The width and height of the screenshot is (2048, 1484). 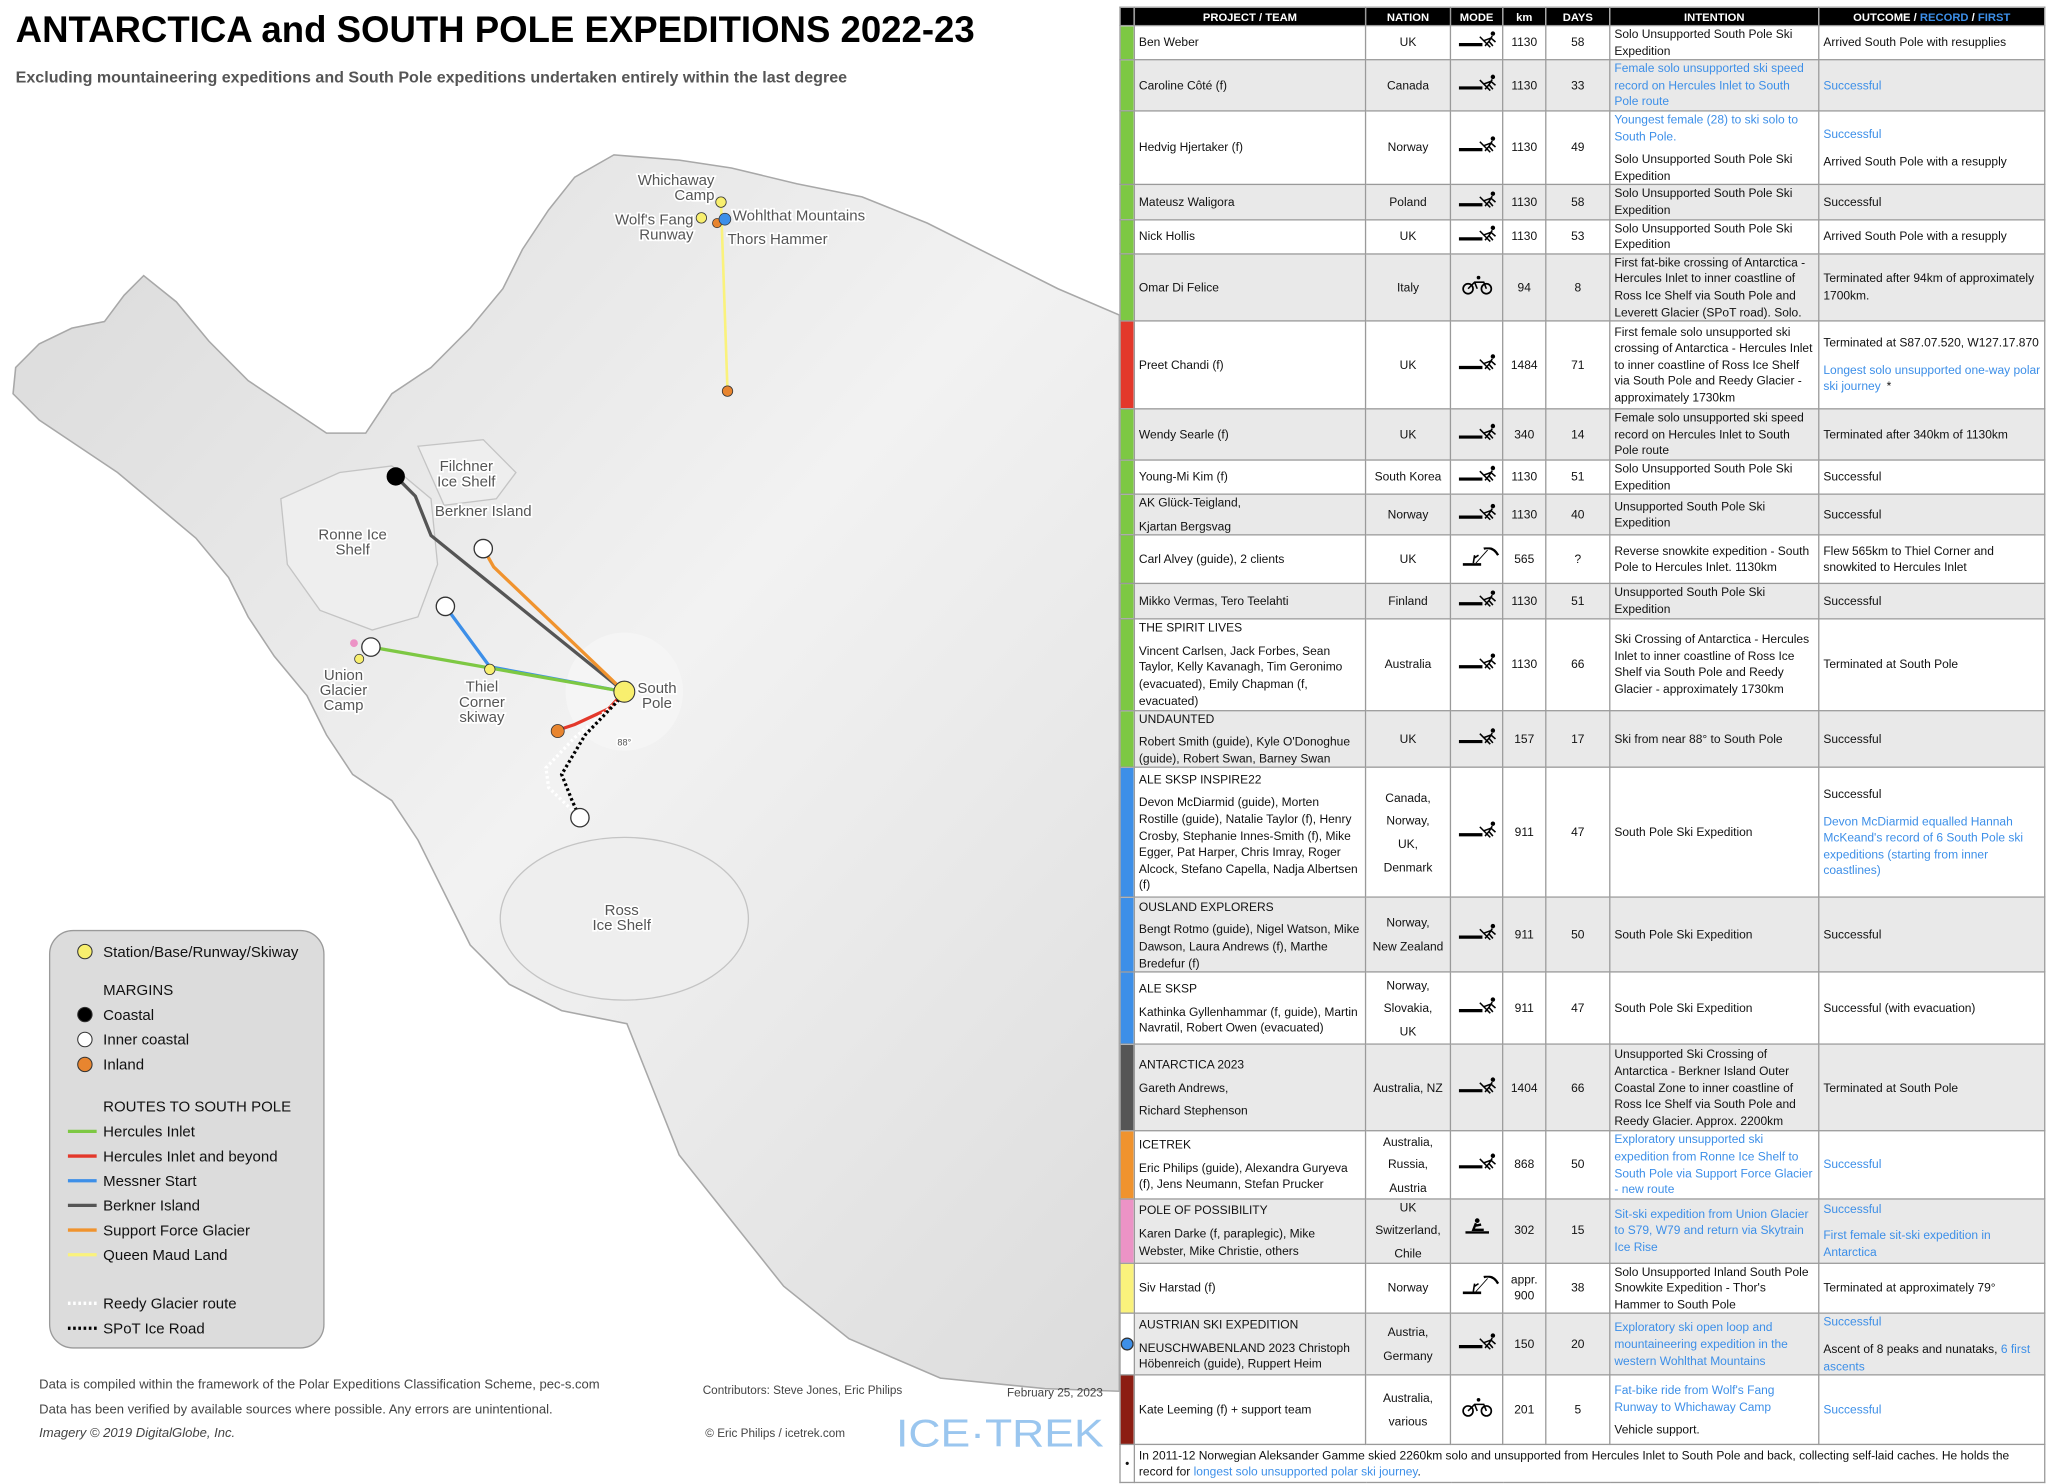 I want to click on header-cell: DAYS, so click(x=1578, y=16).